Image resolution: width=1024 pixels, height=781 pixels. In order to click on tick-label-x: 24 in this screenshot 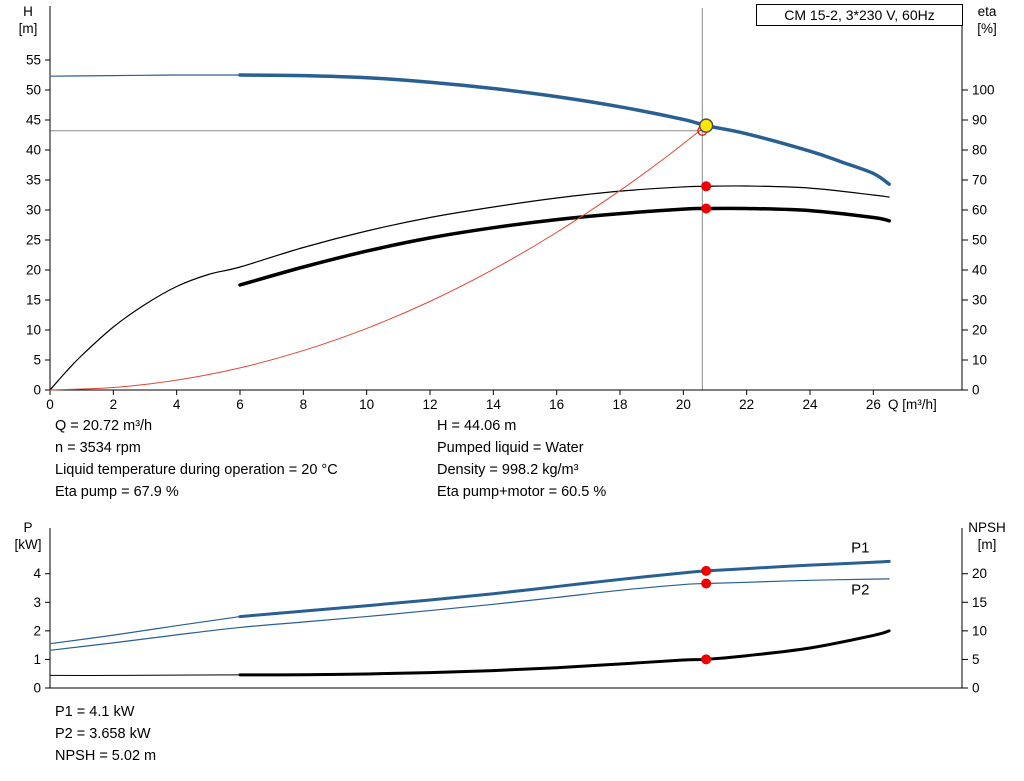, I will do `click(810, 404)`.